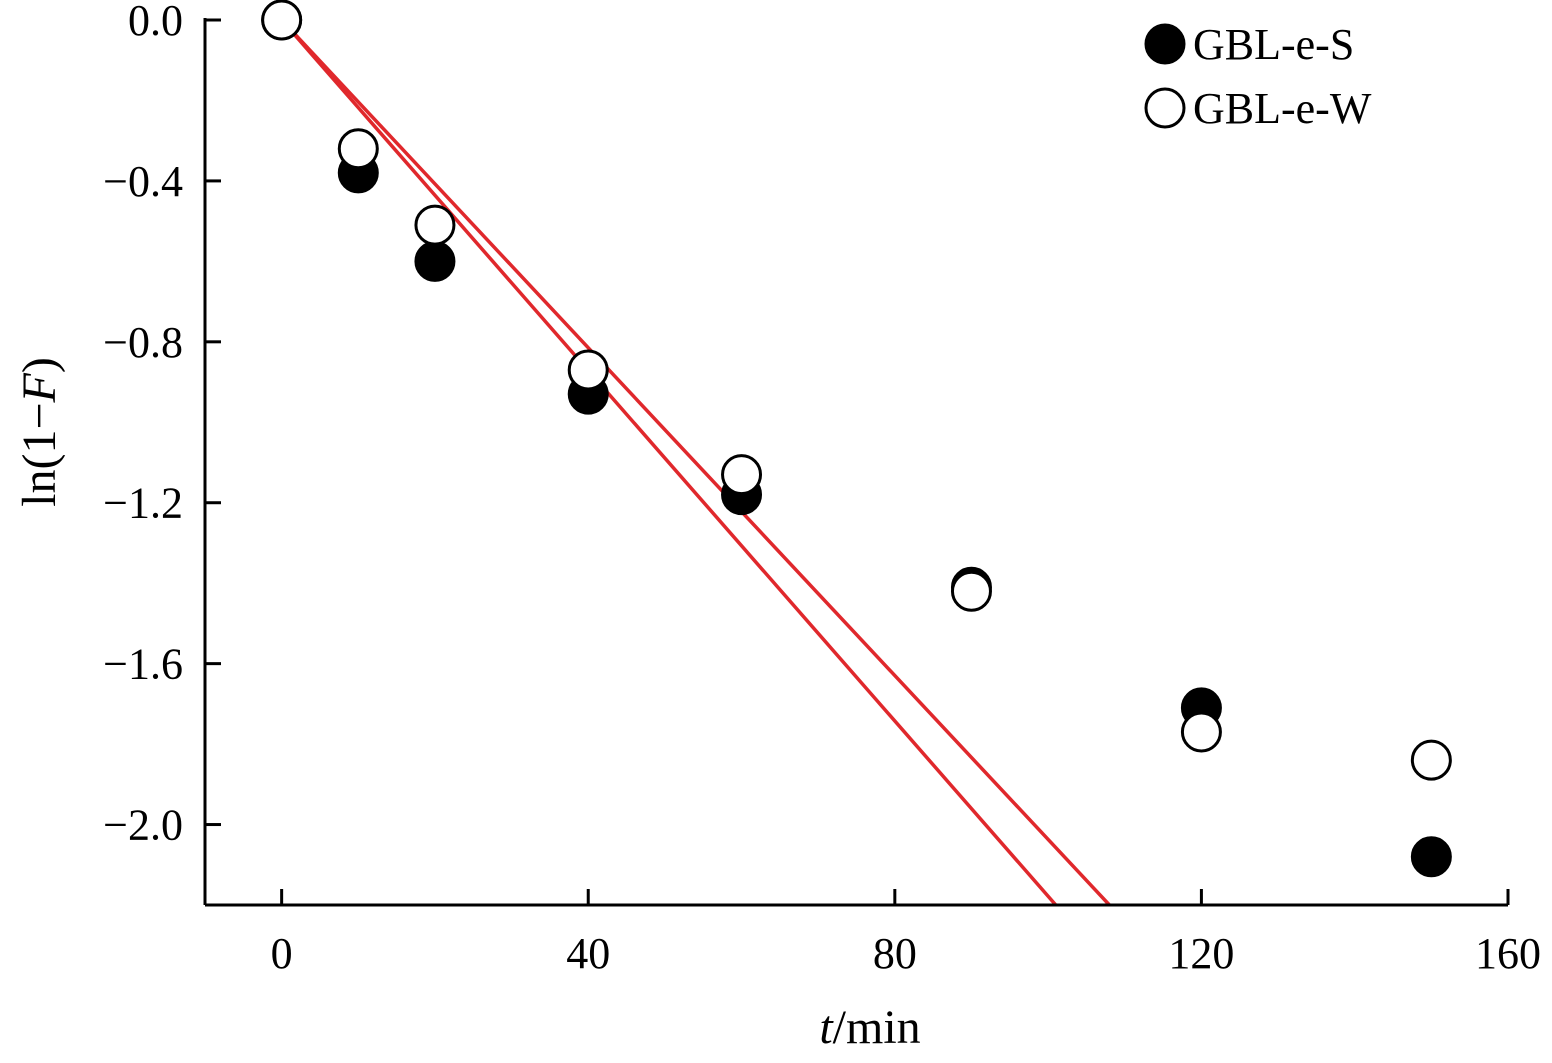 Image resolution: width=1552 pixels, height=1063 pixels. Describe the element at coordinates (39, 454) in the screenshot. I see `y-axis-title-pre: ln(1−` at that location.